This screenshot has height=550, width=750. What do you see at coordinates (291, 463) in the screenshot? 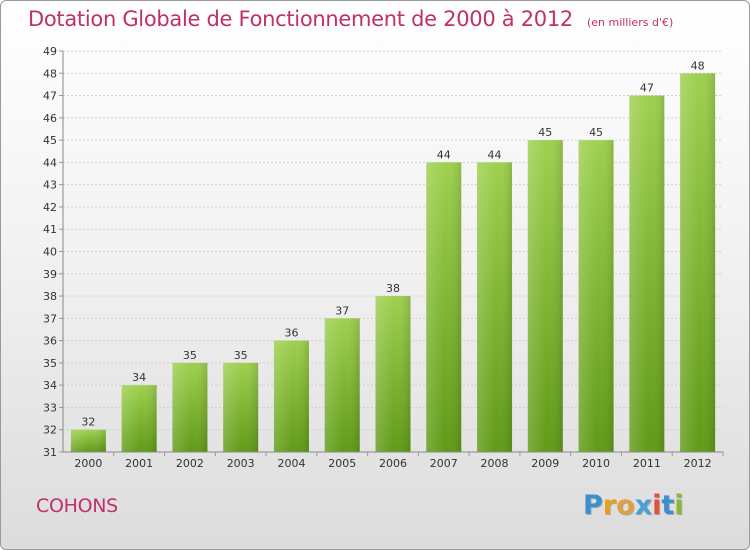
I see `x-tick-label-2004: 2004` at bounding box center [291, 463].